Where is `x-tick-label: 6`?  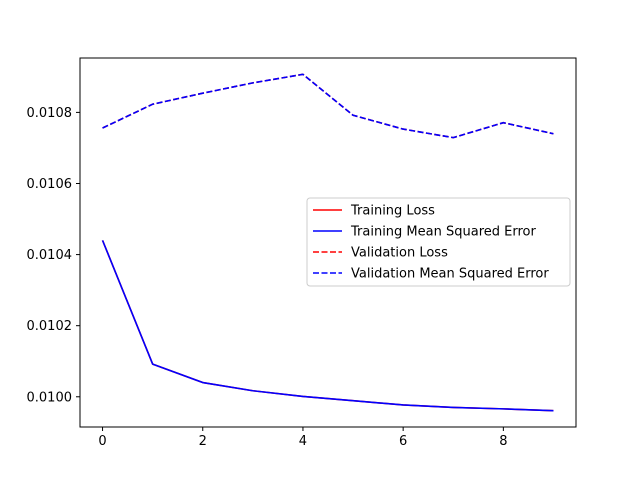
x-tick-label: 6 is located at coordinates (403, 441).